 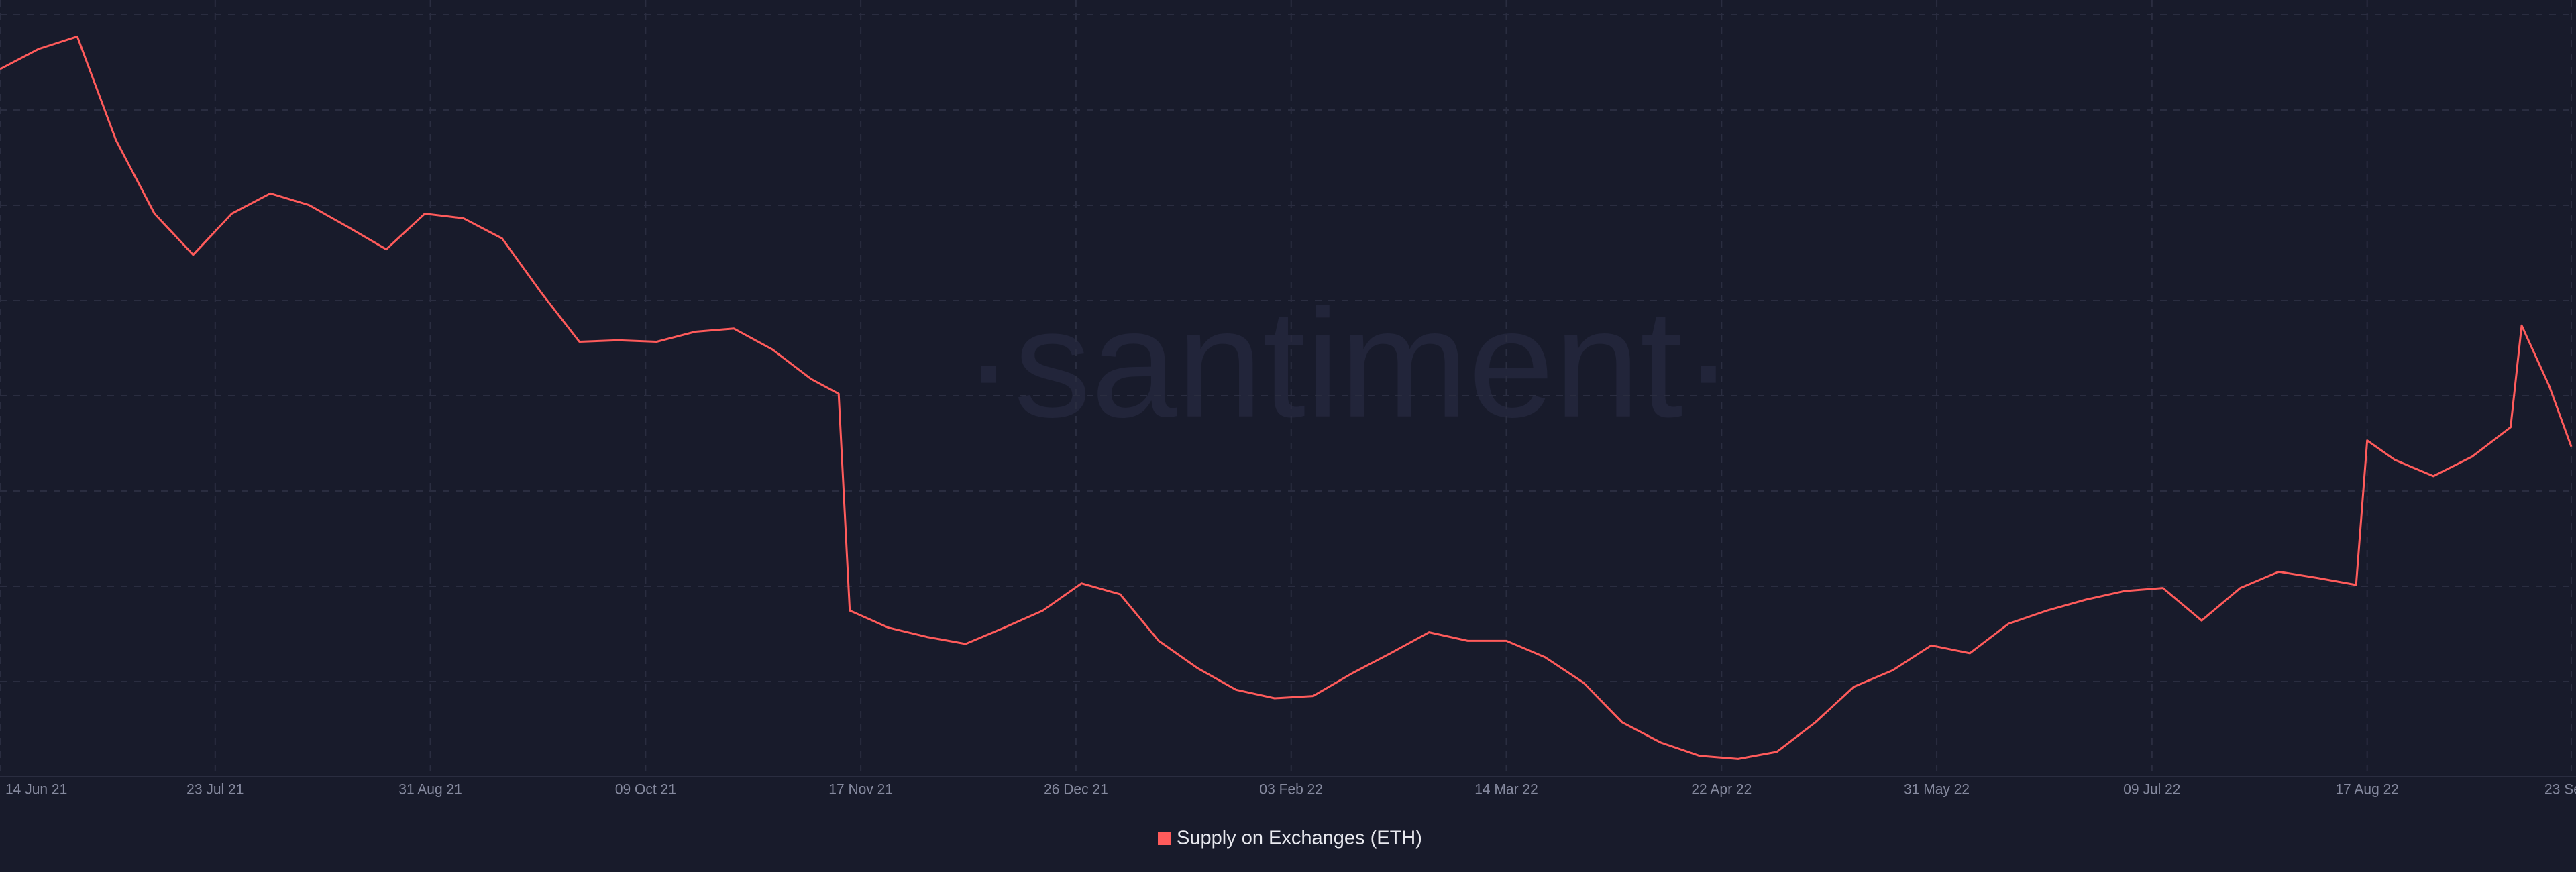 What do you see at coordinates (36, 790) in the screenshot?
I see `x-tick-label: 14 Jun 21` at bounding box center [36, 790].